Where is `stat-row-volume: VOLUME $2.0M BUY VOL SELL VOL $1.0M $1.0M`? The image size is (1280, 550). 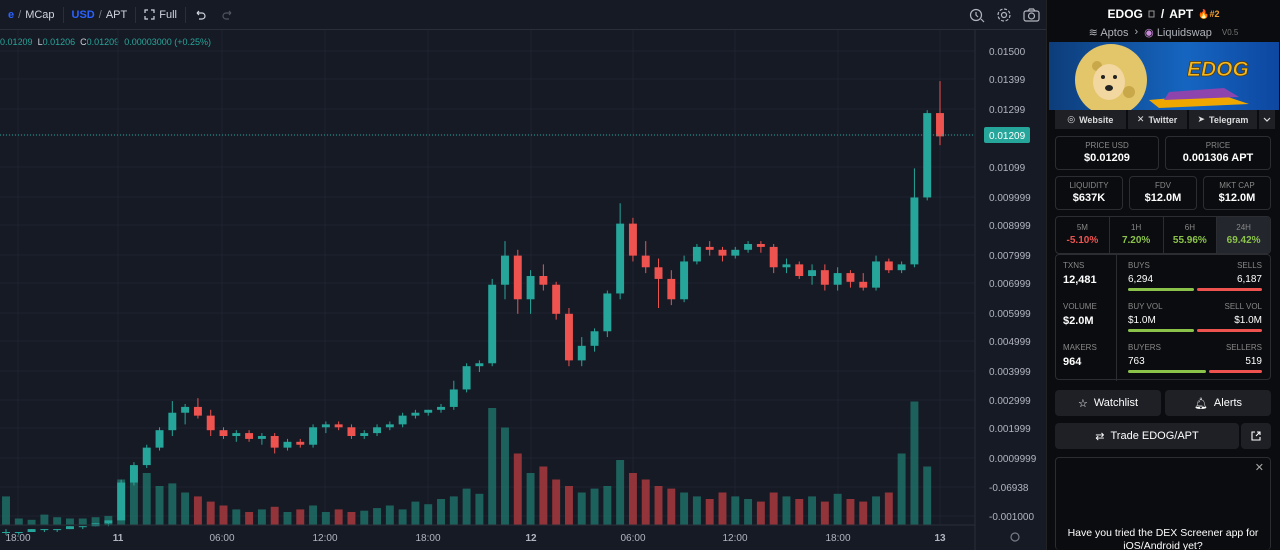 stat-row-volume: VOLUME $2.0M BUY VOL SELL VOL $1.0M $1.0M is located at coordinates (1164, 316).